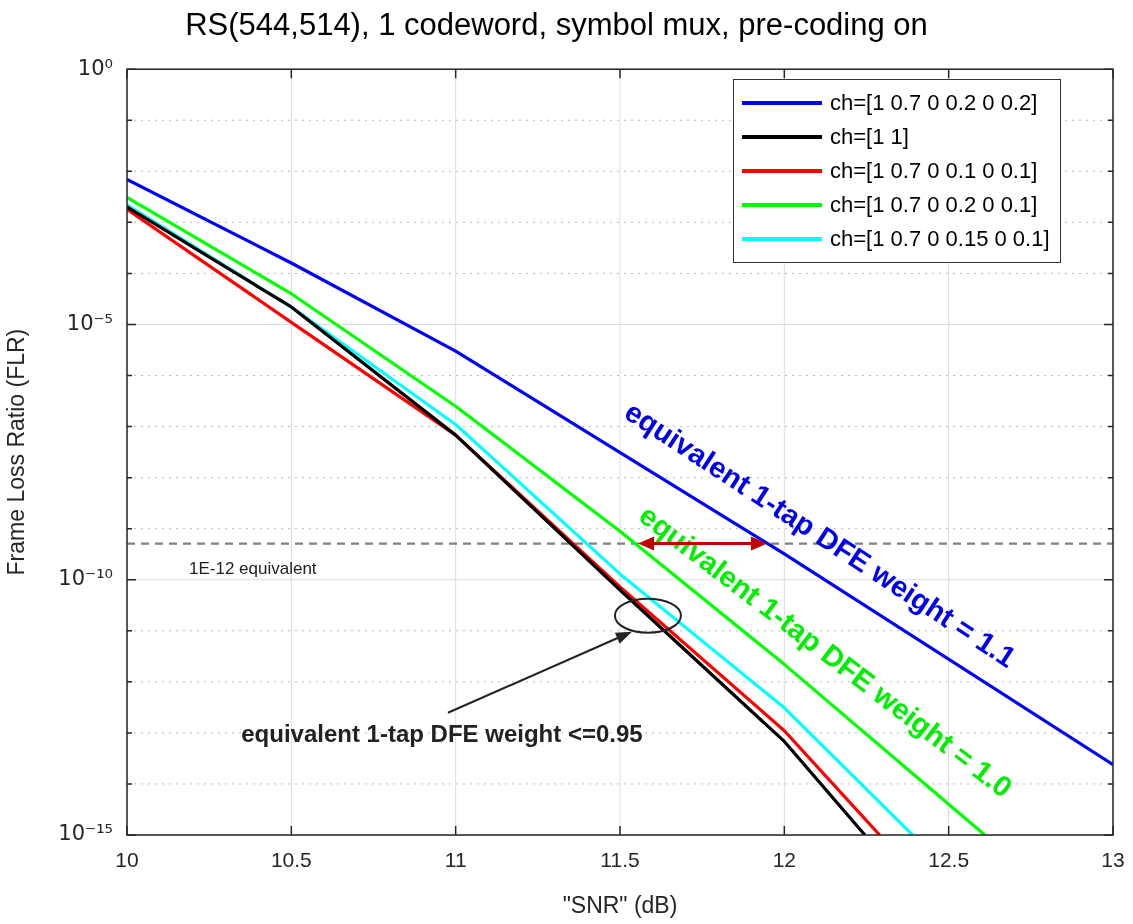 This screenshot has height=924, width=1133. Describe the element at coordinates (127, 860) in the screenshot. I see `x-tick-label: 10` at that location.